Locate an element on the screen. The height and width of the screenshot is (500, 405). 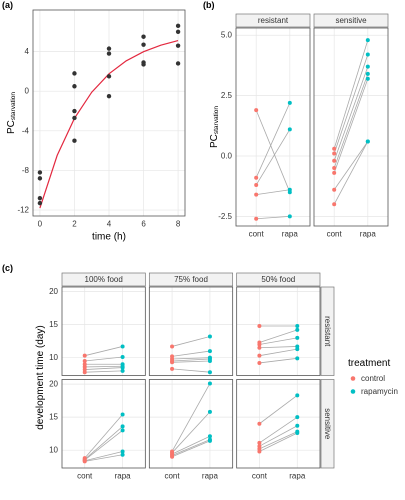
strip-label: sensitive is located at coordinates (351, 20).